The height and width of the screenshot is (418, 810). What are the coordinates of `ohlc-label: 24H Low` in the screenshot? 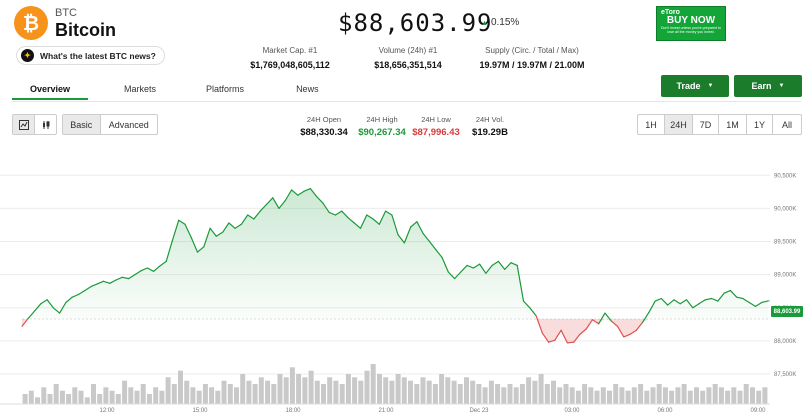 It's located at (436, 119).